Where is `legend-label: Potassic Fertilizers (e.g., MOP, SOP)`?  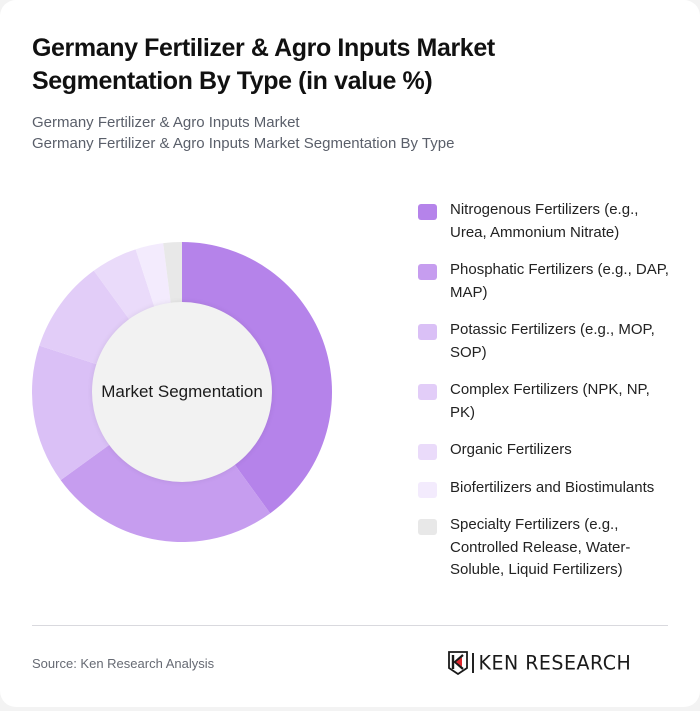
legend-label: Potassic Fertilizers (e.g., MOP, SOP) is located at coordinates (552, 341).